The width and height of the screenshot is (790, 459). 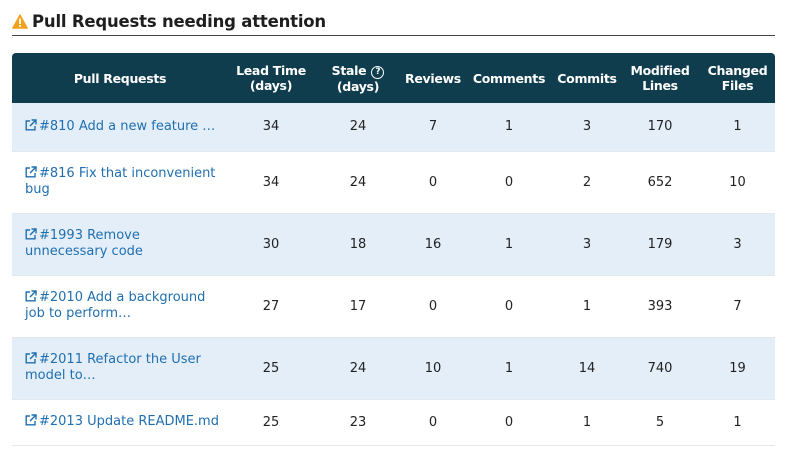 I want to click on stale-cell: 17, so click(x=358, y=306).